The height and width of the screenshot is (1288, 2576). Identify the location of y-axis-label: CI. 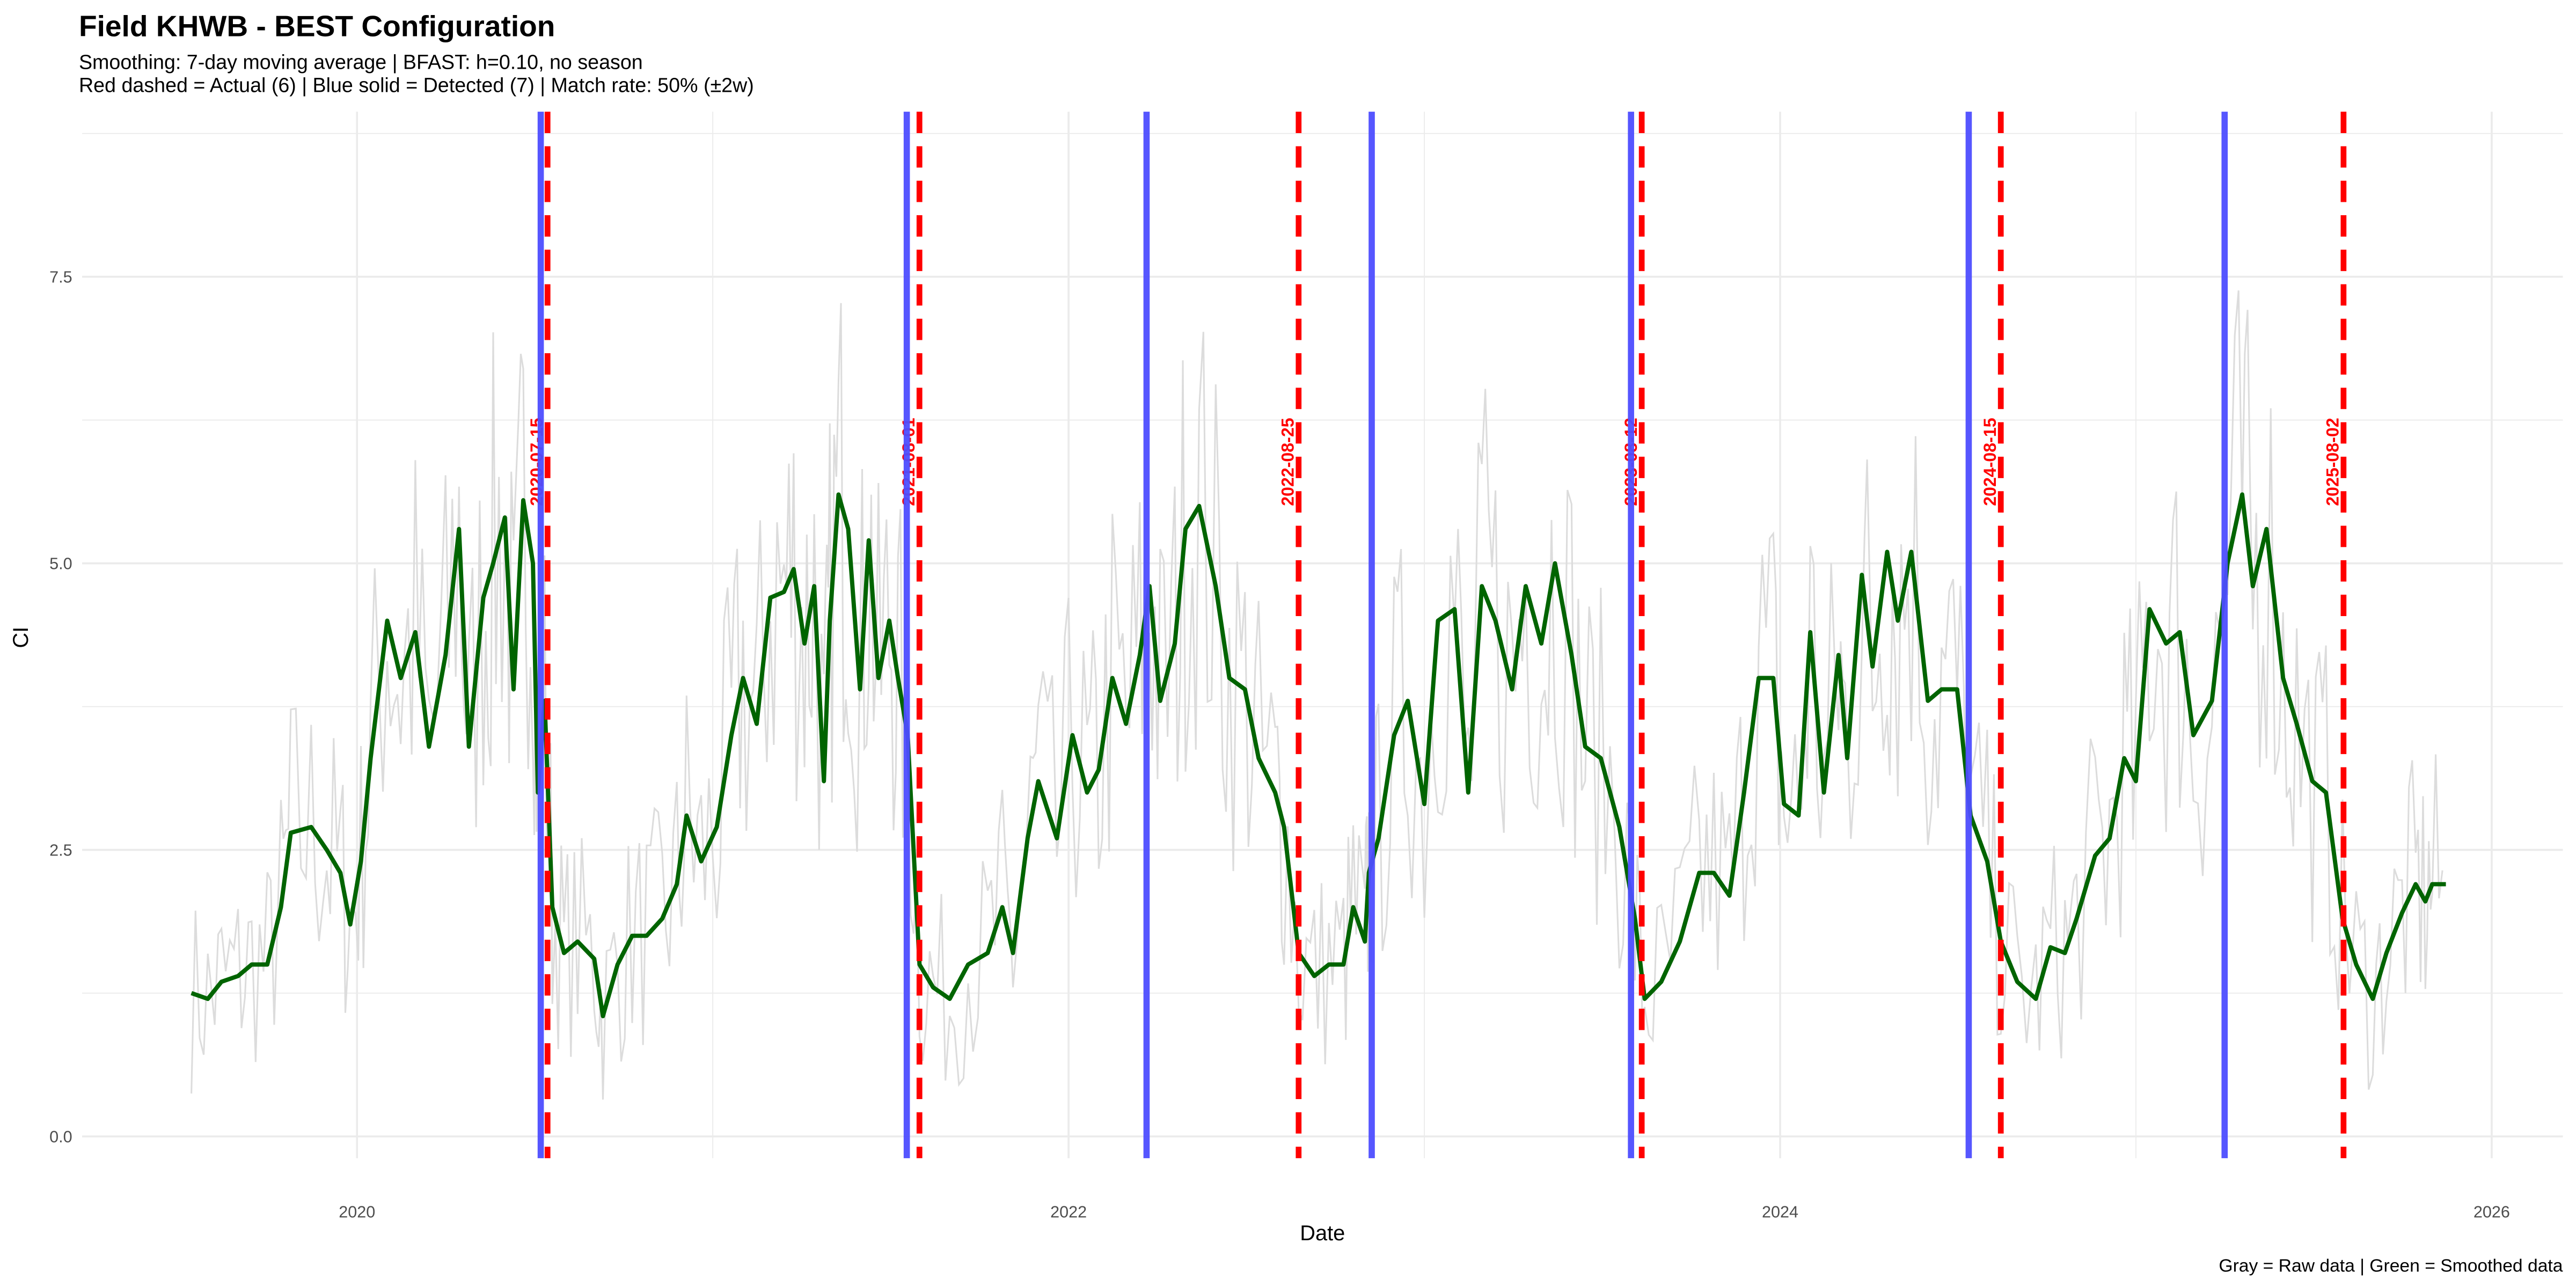
(21, 637).